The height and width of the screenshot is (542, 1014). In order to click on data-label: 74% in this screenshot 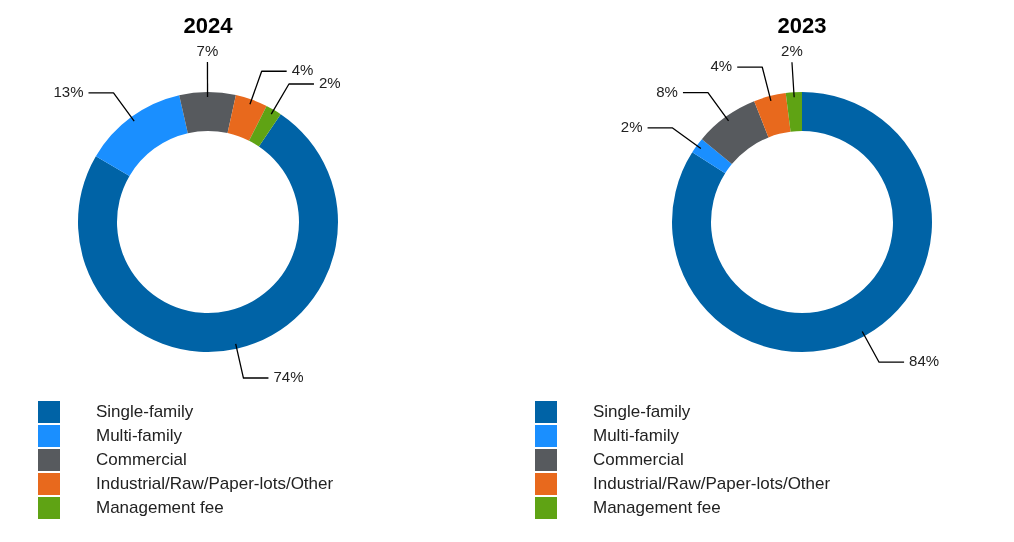, I will do `click(288, 377)`.